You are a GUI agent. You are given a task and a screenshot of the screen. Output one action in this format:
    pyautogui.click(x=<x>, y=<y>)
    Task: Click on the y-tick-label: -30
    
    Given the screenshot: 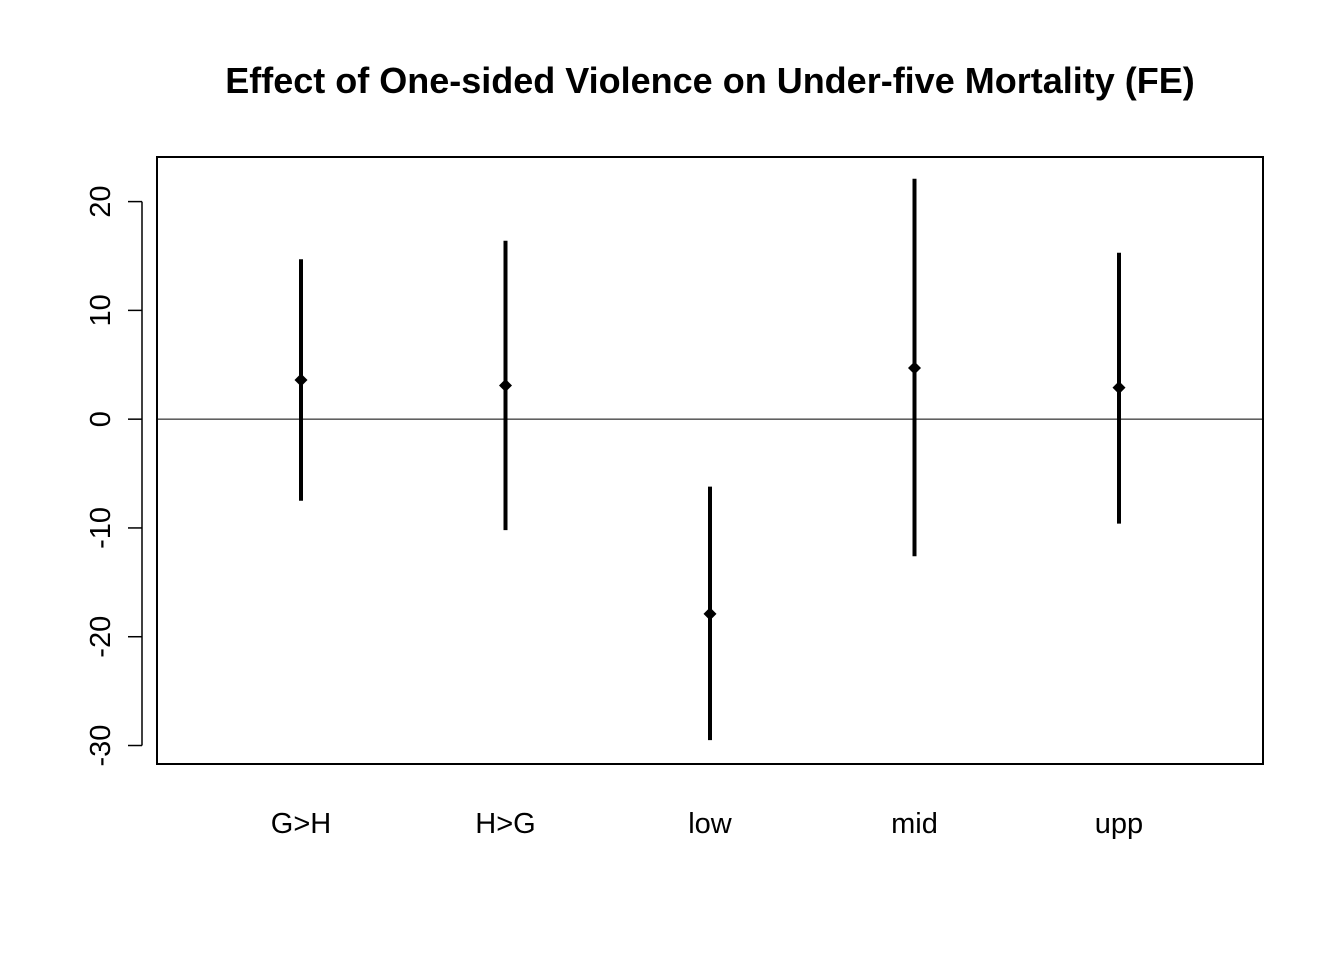 What is the action you would take?
    pyautogui.click(x=101, y=746)
    